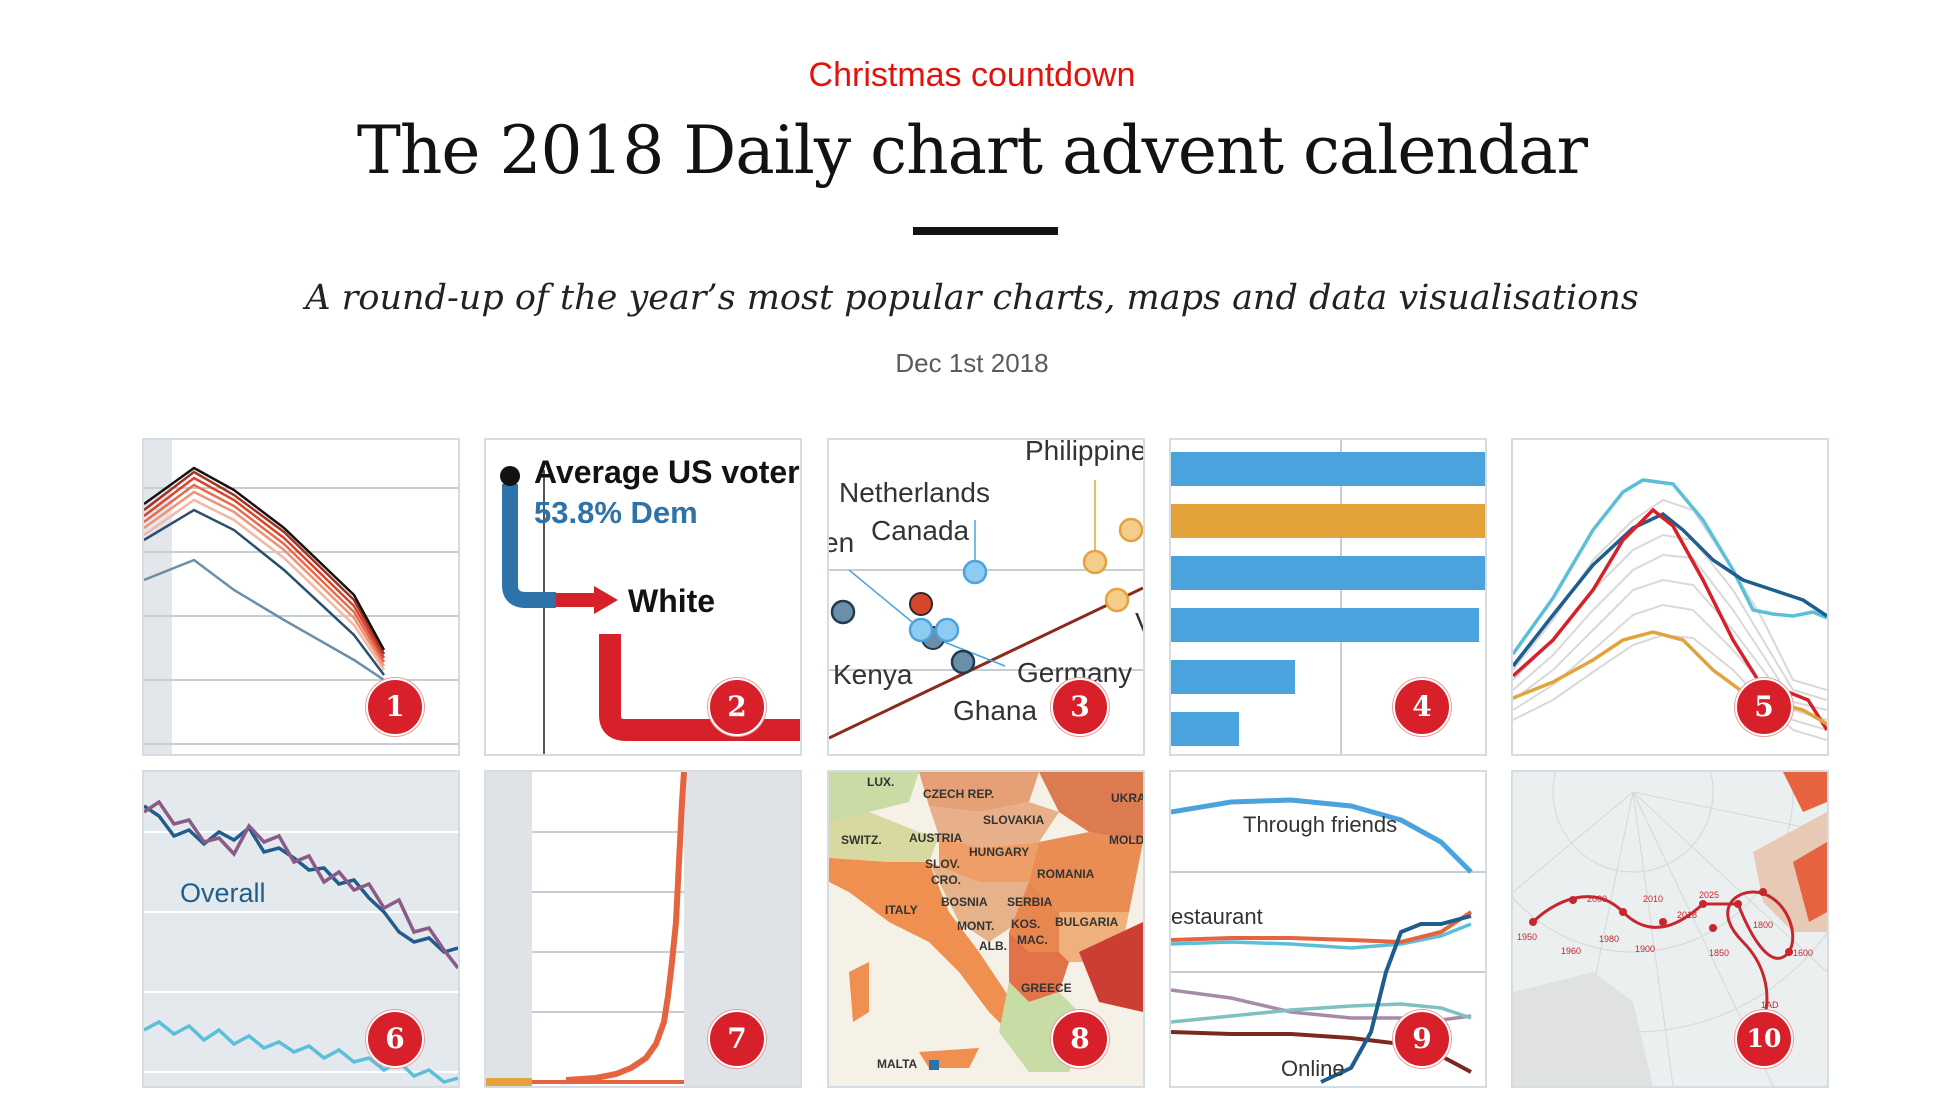  Describe the element at coordinates (223, 893) in the screenshot. I see `tile-6-overall: Overall` at that location.